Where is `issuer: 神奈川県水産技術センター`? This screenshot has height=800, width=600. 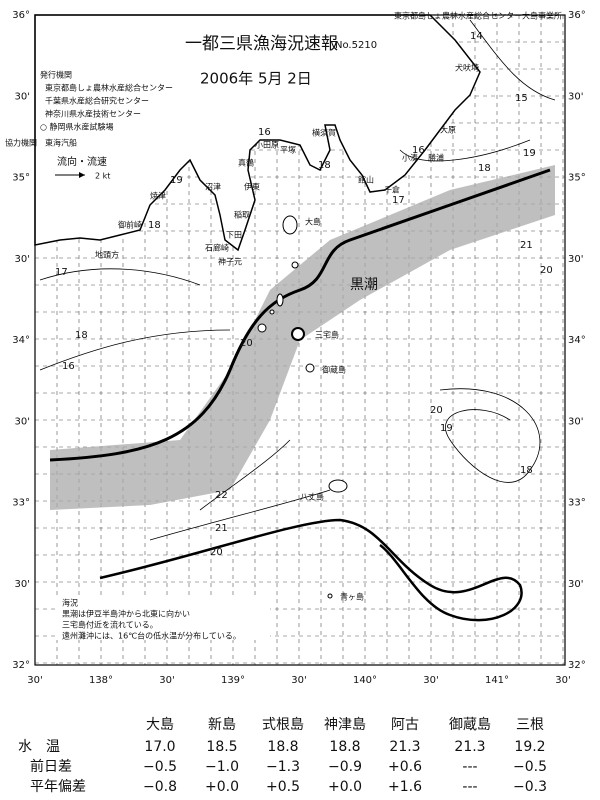 issuer: 神奈川県水産技術センター is located at coordinates (93, 114).